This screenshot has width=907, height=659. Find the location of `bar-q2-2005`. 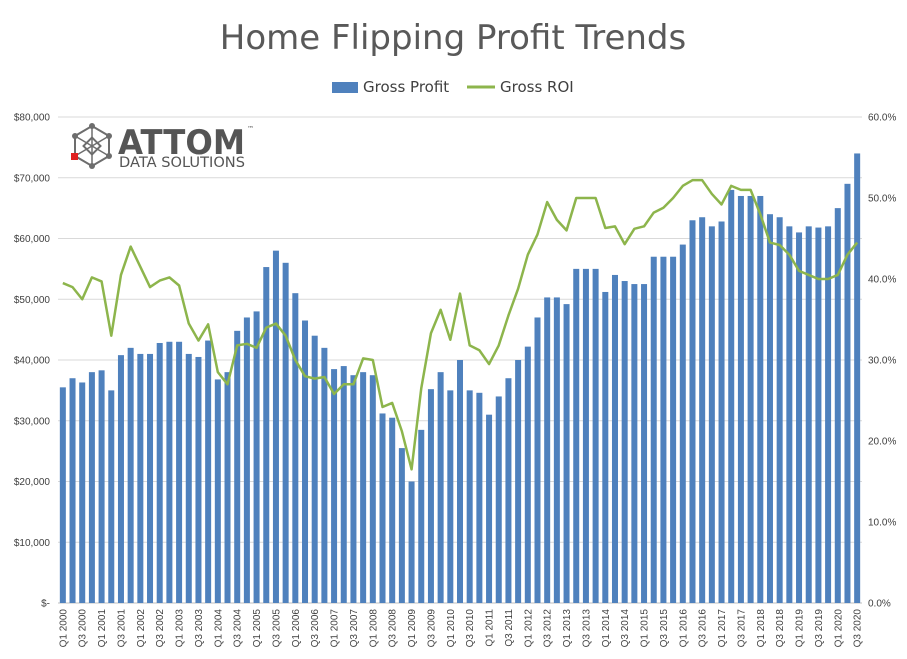

bar-q2-2005 is located at coordinates (266, 435).